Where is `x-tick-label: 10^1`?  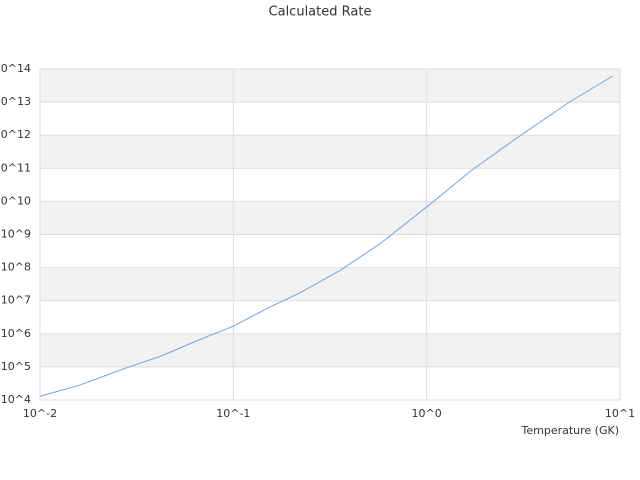
x-tick-label: 10^1 is located at coordinates (620, 413).